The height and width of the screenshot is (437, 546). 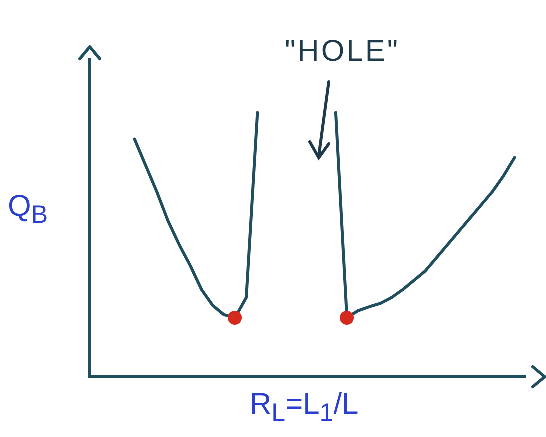 I want to click on text: "HOLE", so click(x=342, y=52).